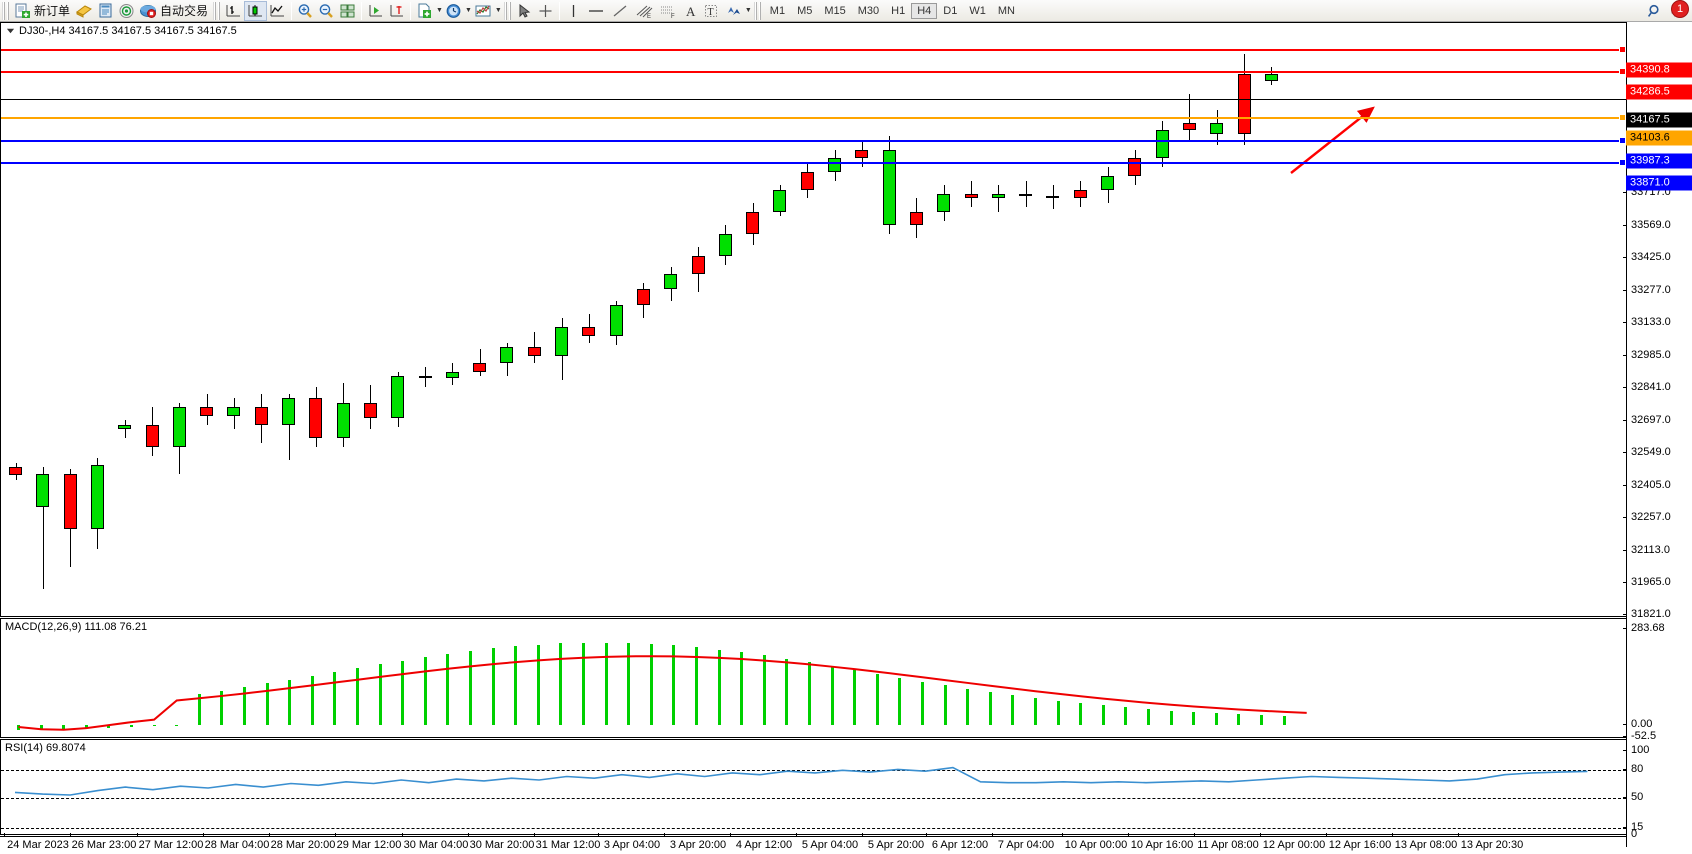 This screenshot has height=854, width=1692. Describe the element at coordinates (1659, 70) in the screenshot. I see `price-tag-resistance-upper: 34390.8` at that location.